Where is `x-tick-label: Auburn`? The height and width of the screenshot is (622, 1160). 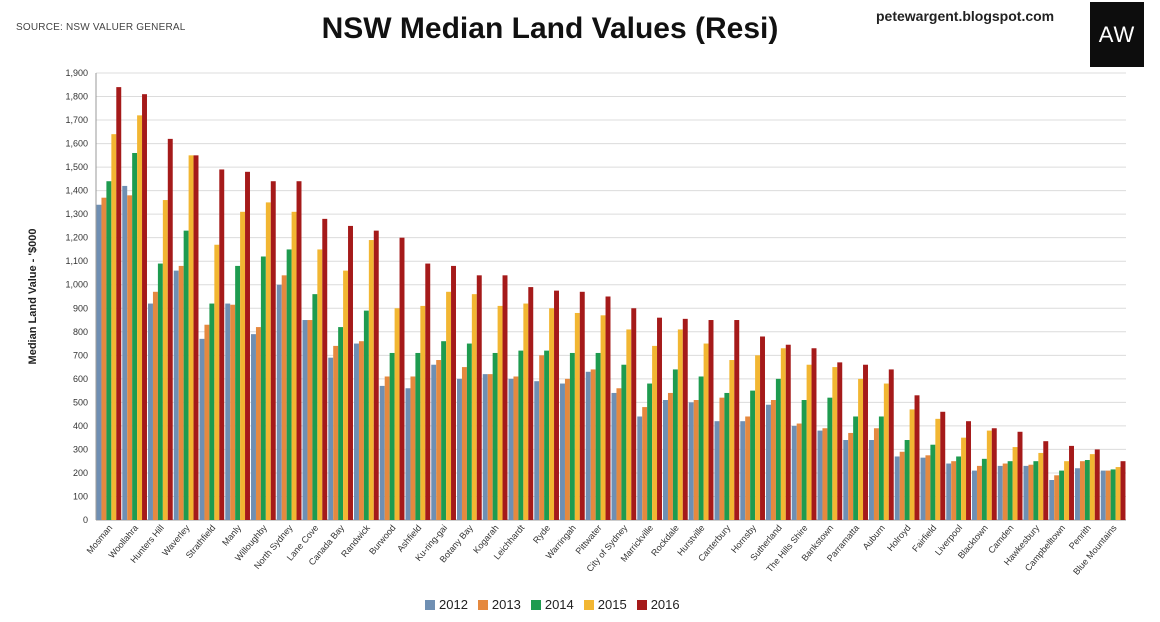
x-tick-label: Auburn is located at coordinates (874, 537).